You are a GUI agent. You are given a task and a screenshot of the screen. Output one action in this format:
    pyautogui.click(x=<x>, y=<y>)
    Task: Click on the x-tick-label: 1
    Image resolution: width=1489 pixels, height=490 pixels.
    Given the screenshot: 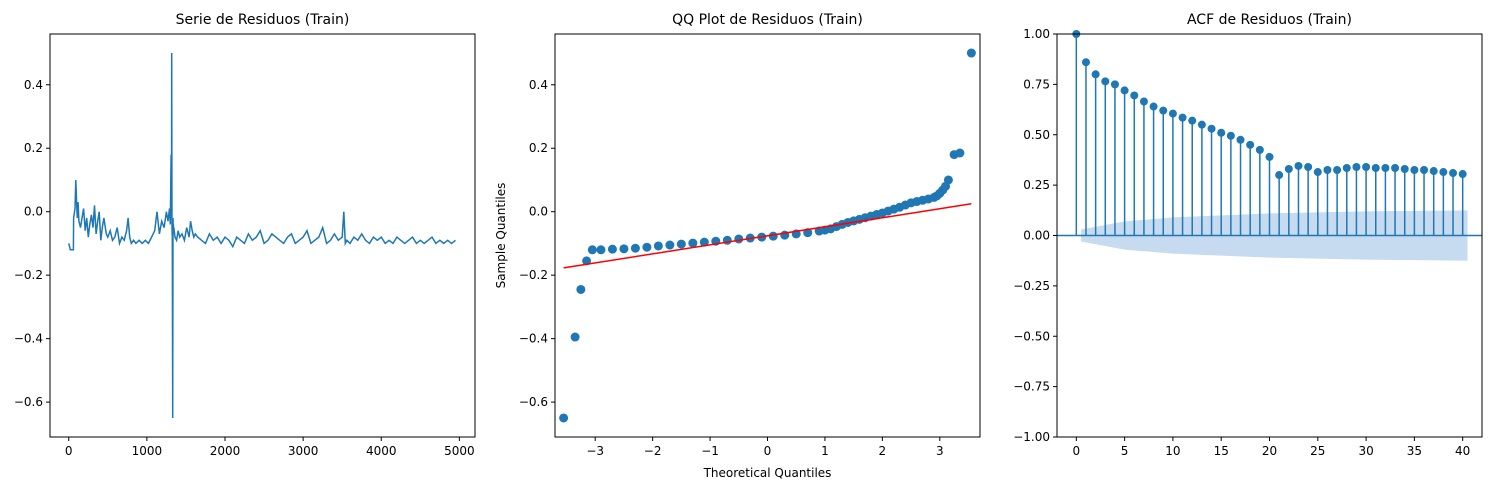 What is the action you would take?
    pyautogui.click(x=825, y=451)
    